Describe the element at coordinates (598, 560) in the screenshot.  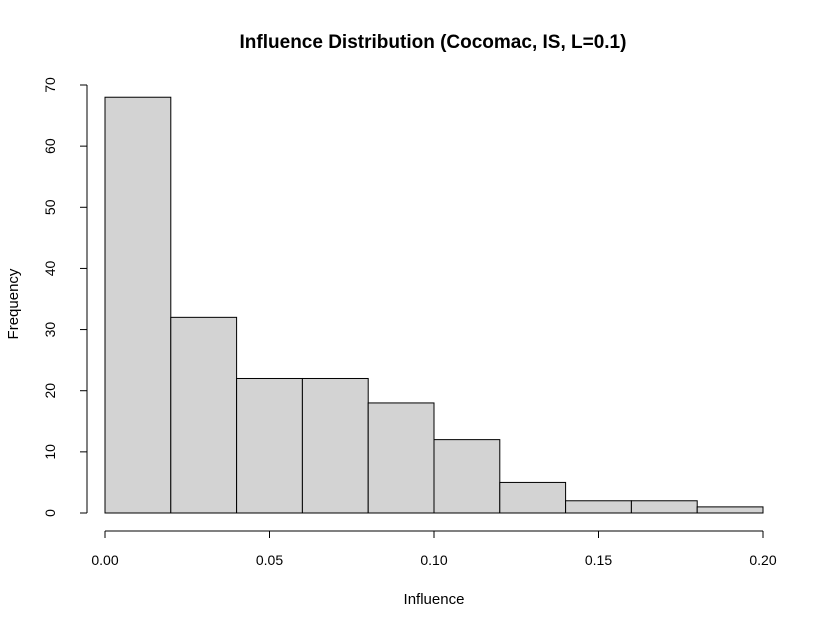
I see `x-tick-label: 0.15` at that location.